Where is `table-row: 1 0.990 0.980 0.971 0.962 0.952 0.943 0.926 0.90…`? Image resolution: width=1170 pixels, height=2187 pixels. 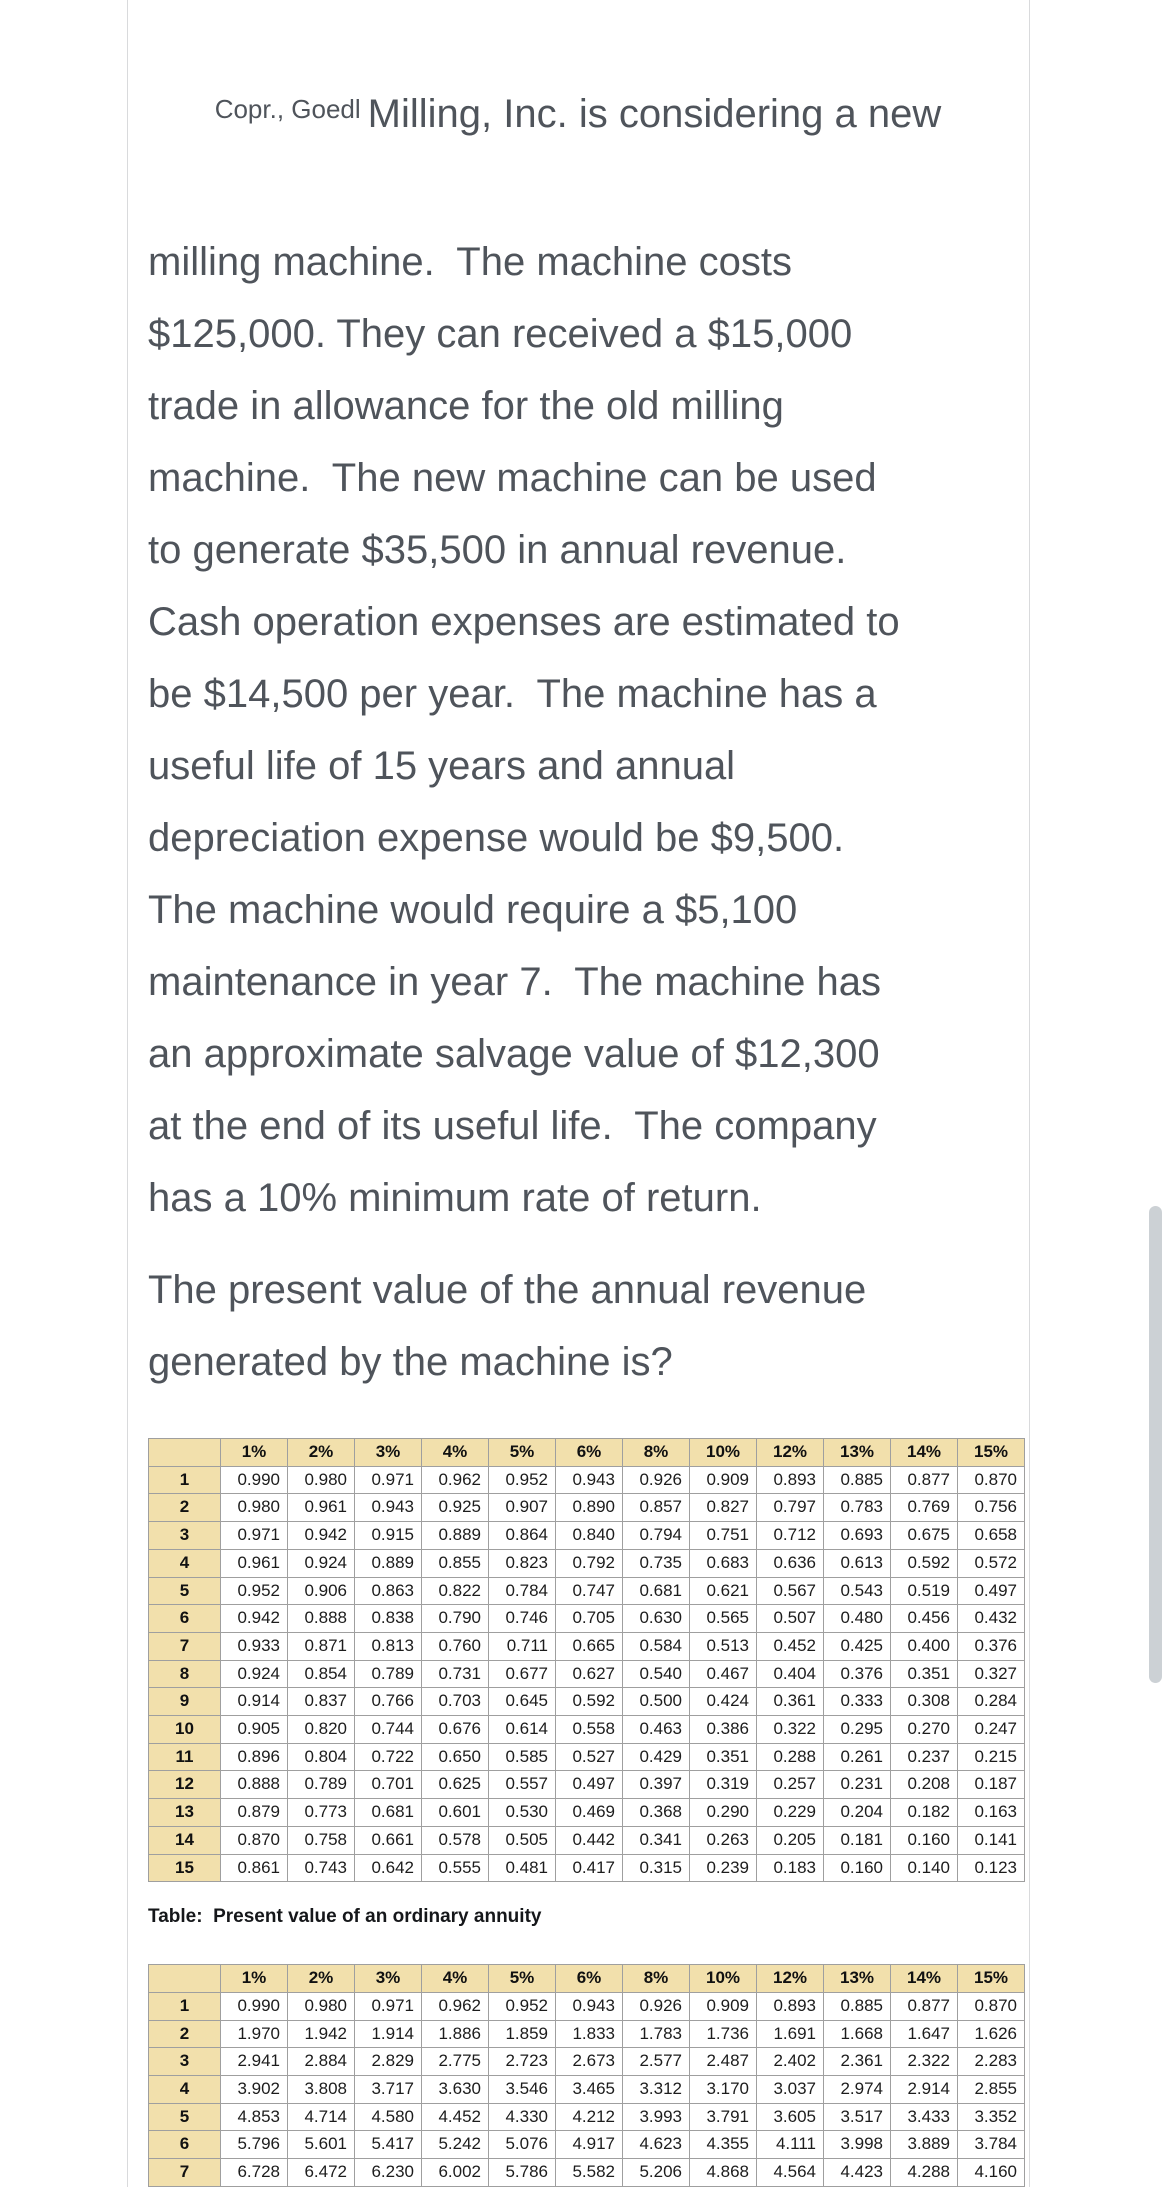
table-row: 1 0.990 0.980 0.971 0.962 0.952 0.943 0.926 0.90… is located at coordinates (586, 2006).